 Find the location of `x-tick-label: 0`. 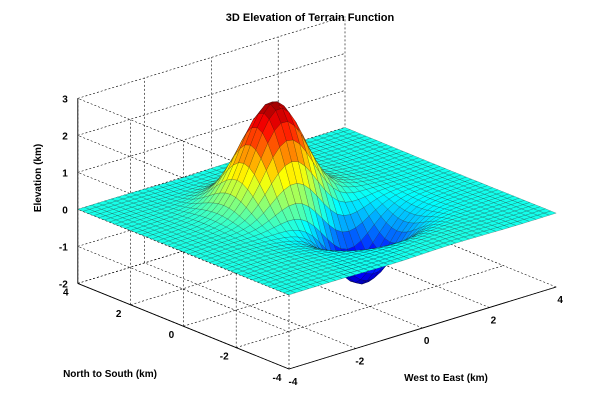

x-tick-label: 0 is located at coordinates (427, 341).